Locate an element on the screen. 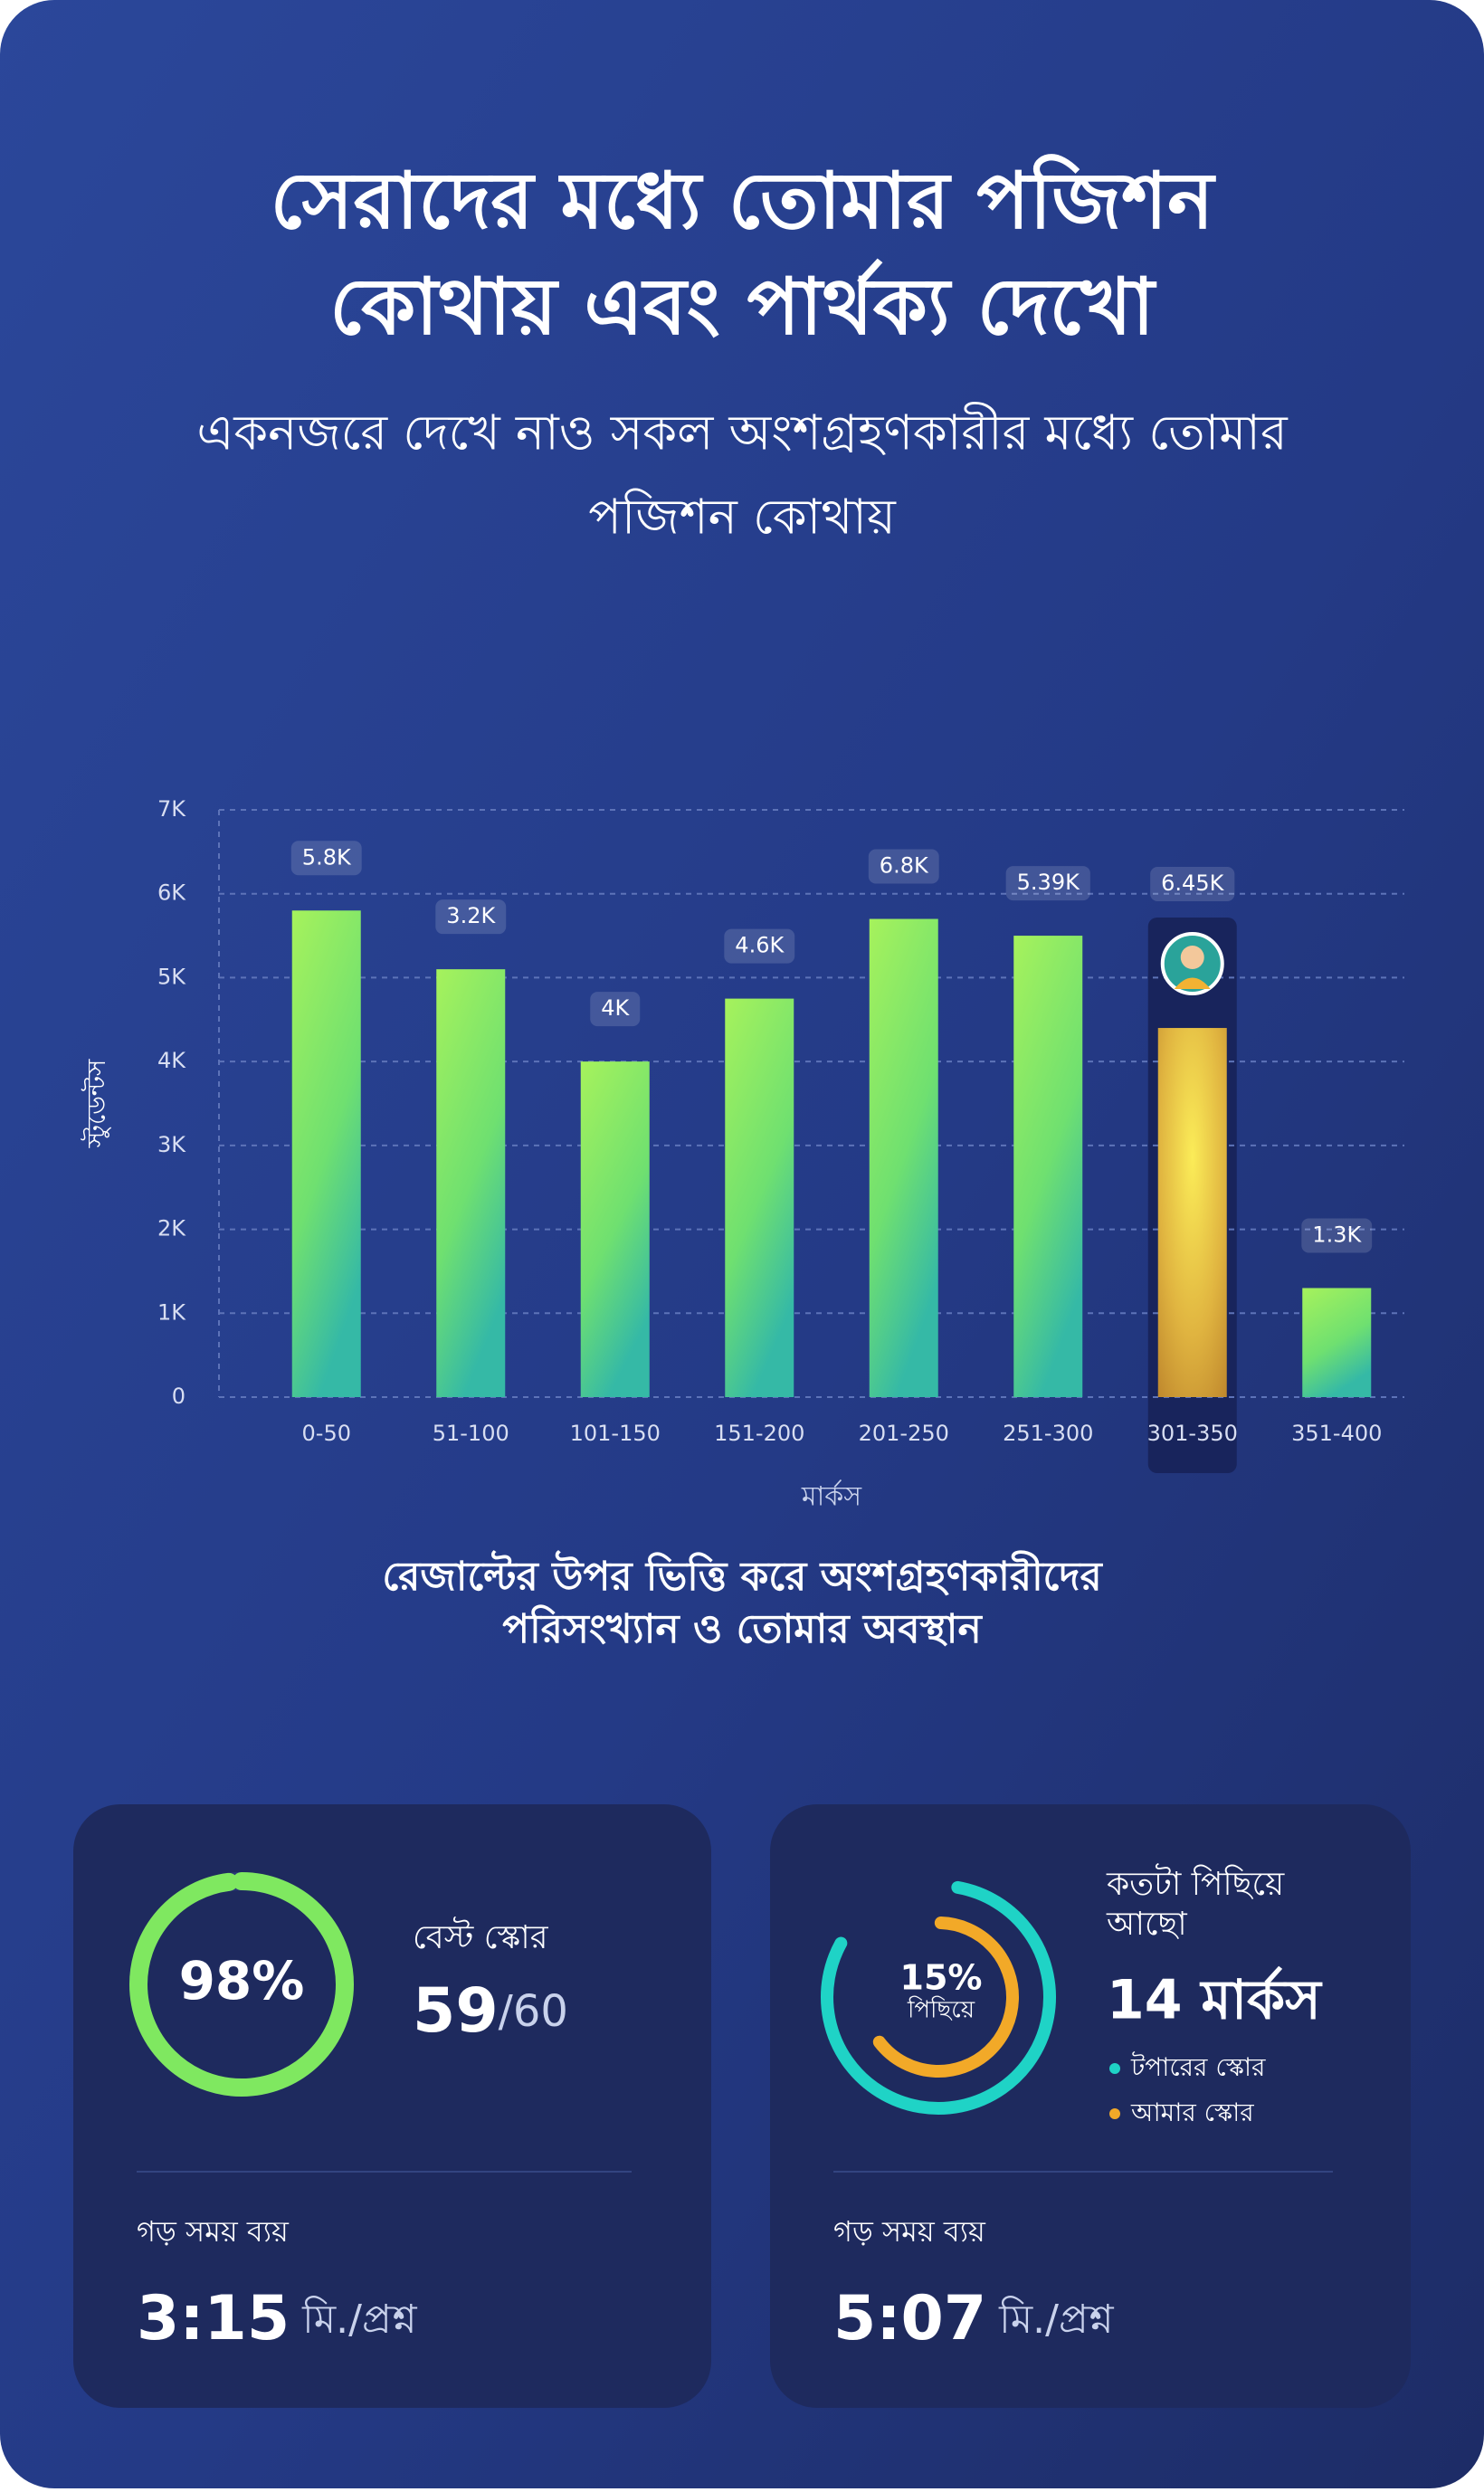  subtitle: পজিশন কোথায় is located at coordinates (742, 517).